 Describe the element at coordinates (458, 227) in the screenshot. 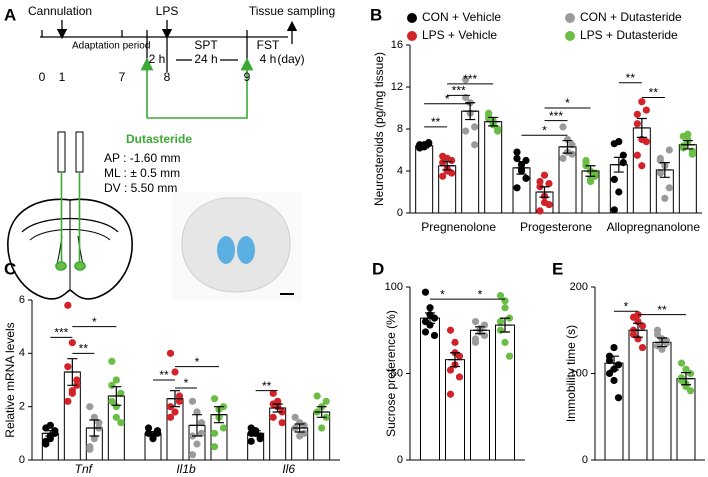

I see `x-tick-label: Pregnenolone` at that location.